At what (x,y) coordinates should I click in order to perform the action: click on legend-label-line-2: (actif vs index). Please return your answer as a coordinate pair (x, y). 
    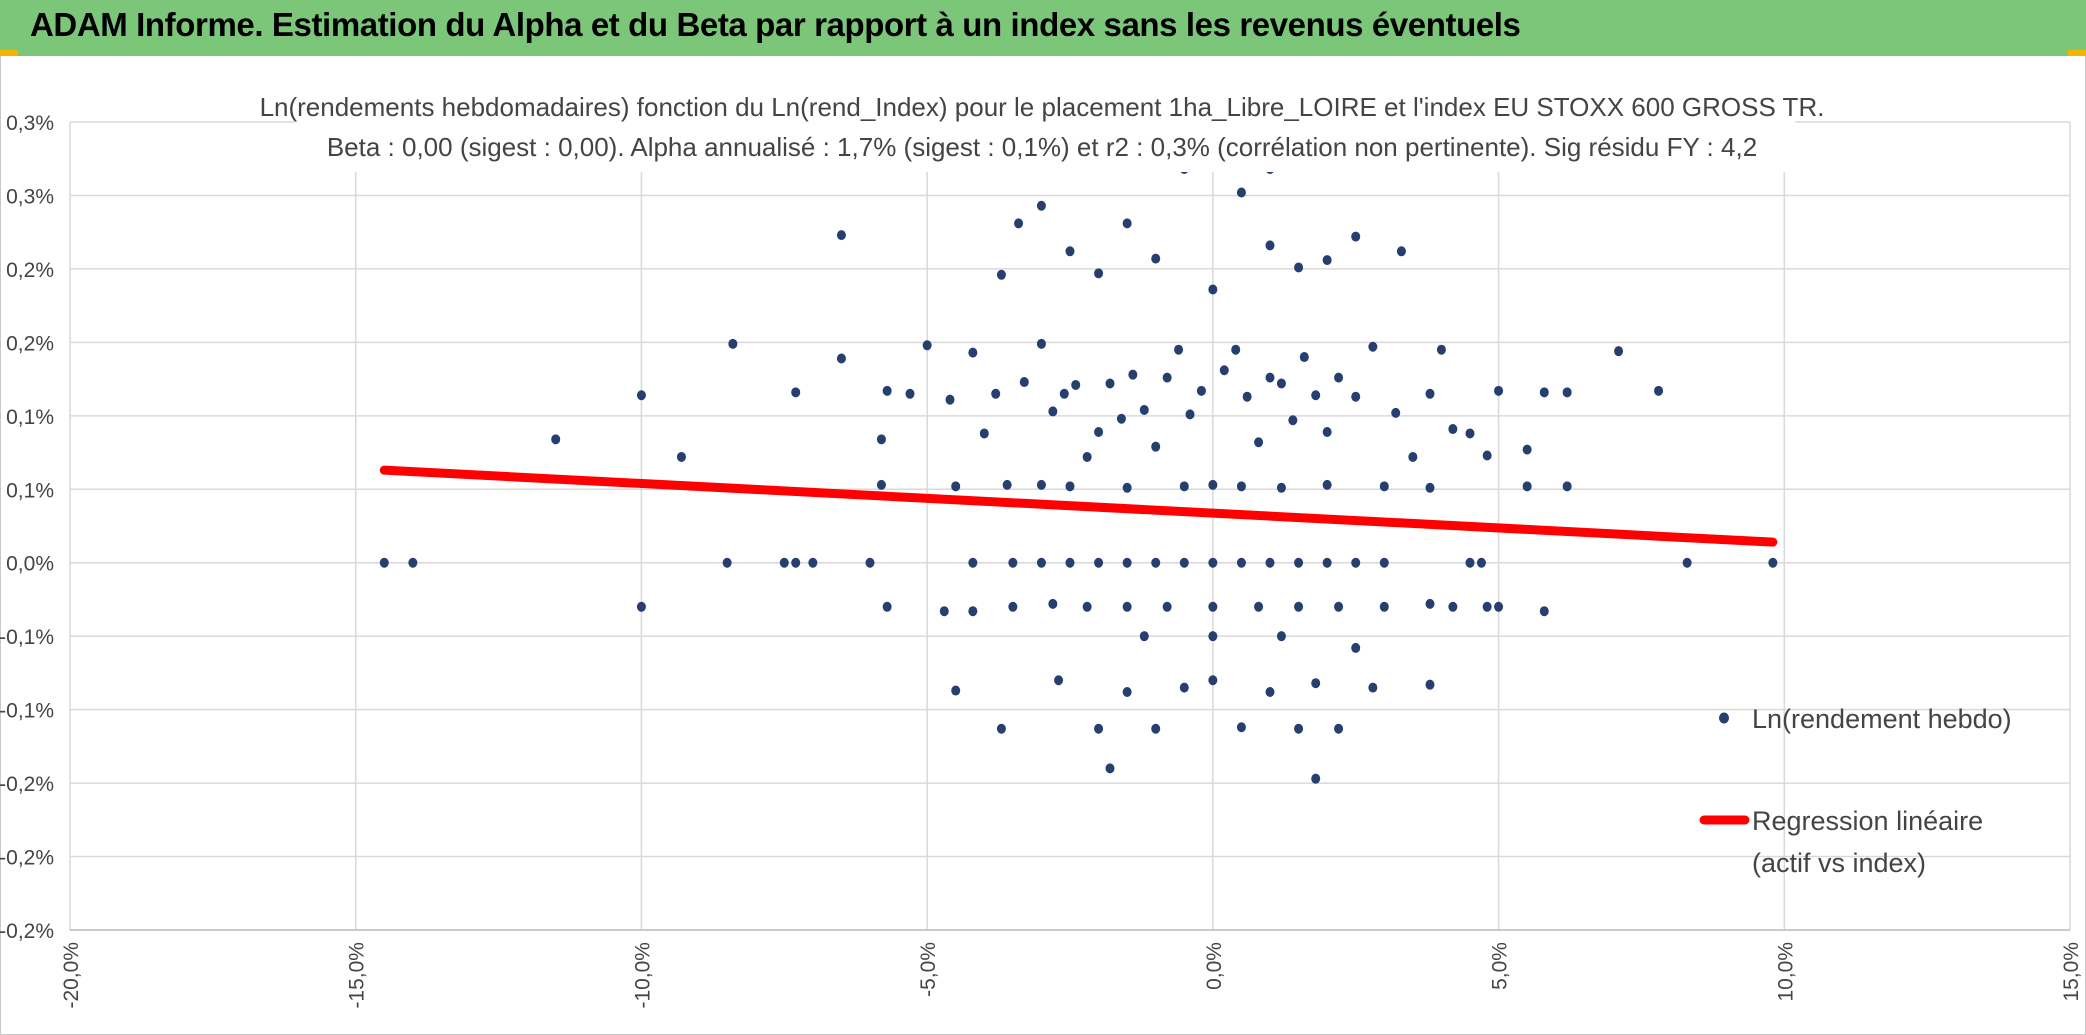
    Looking at the image, I should click on (1839, 863).